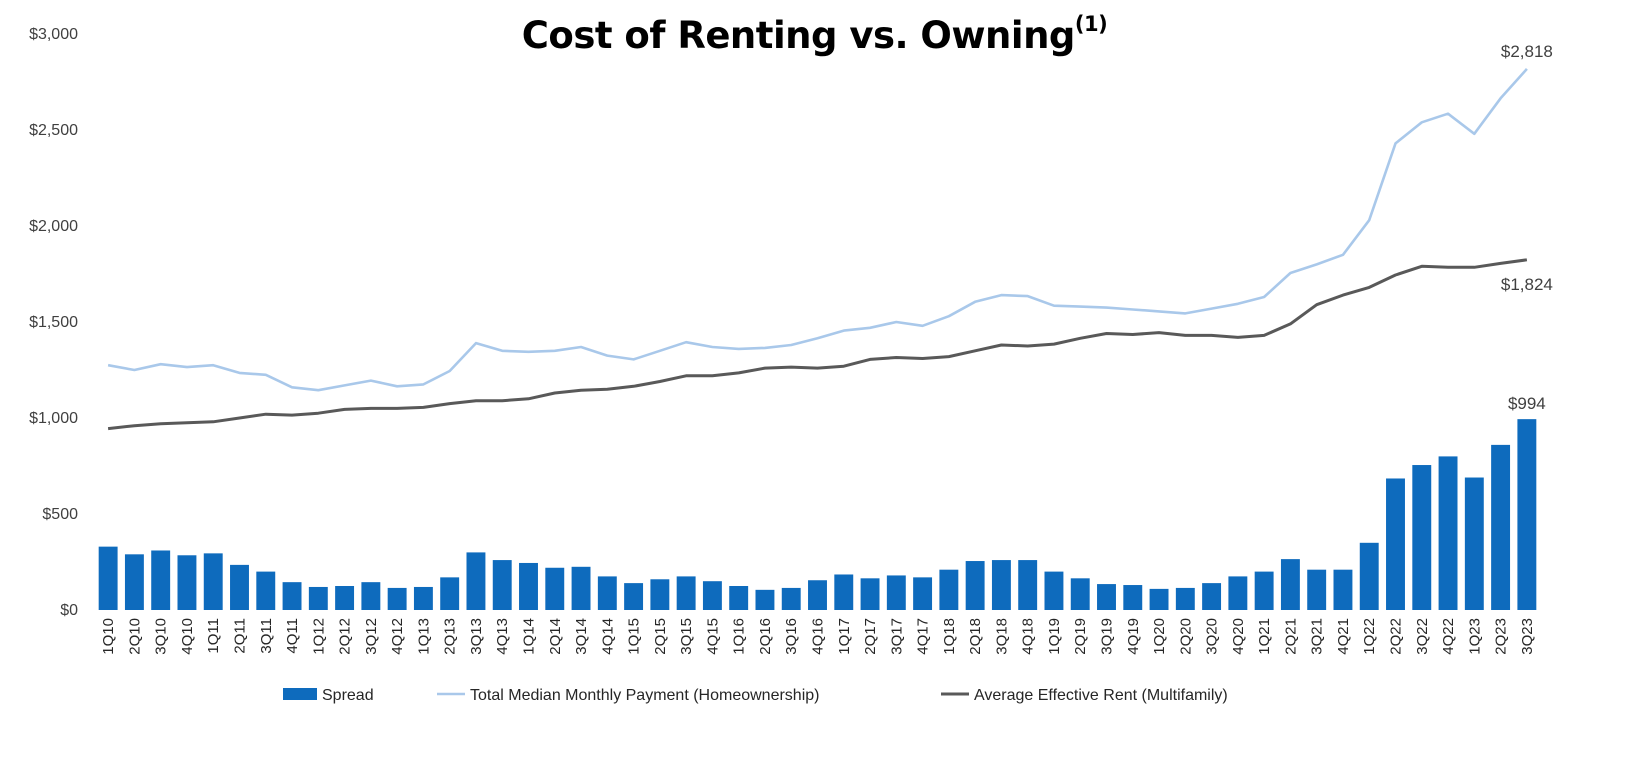 The height and width of the screenshot is (758, 1629). Describe the element at coordinates (397, 598) in the screenshot. I see `spread-bar-4q12` at that location.